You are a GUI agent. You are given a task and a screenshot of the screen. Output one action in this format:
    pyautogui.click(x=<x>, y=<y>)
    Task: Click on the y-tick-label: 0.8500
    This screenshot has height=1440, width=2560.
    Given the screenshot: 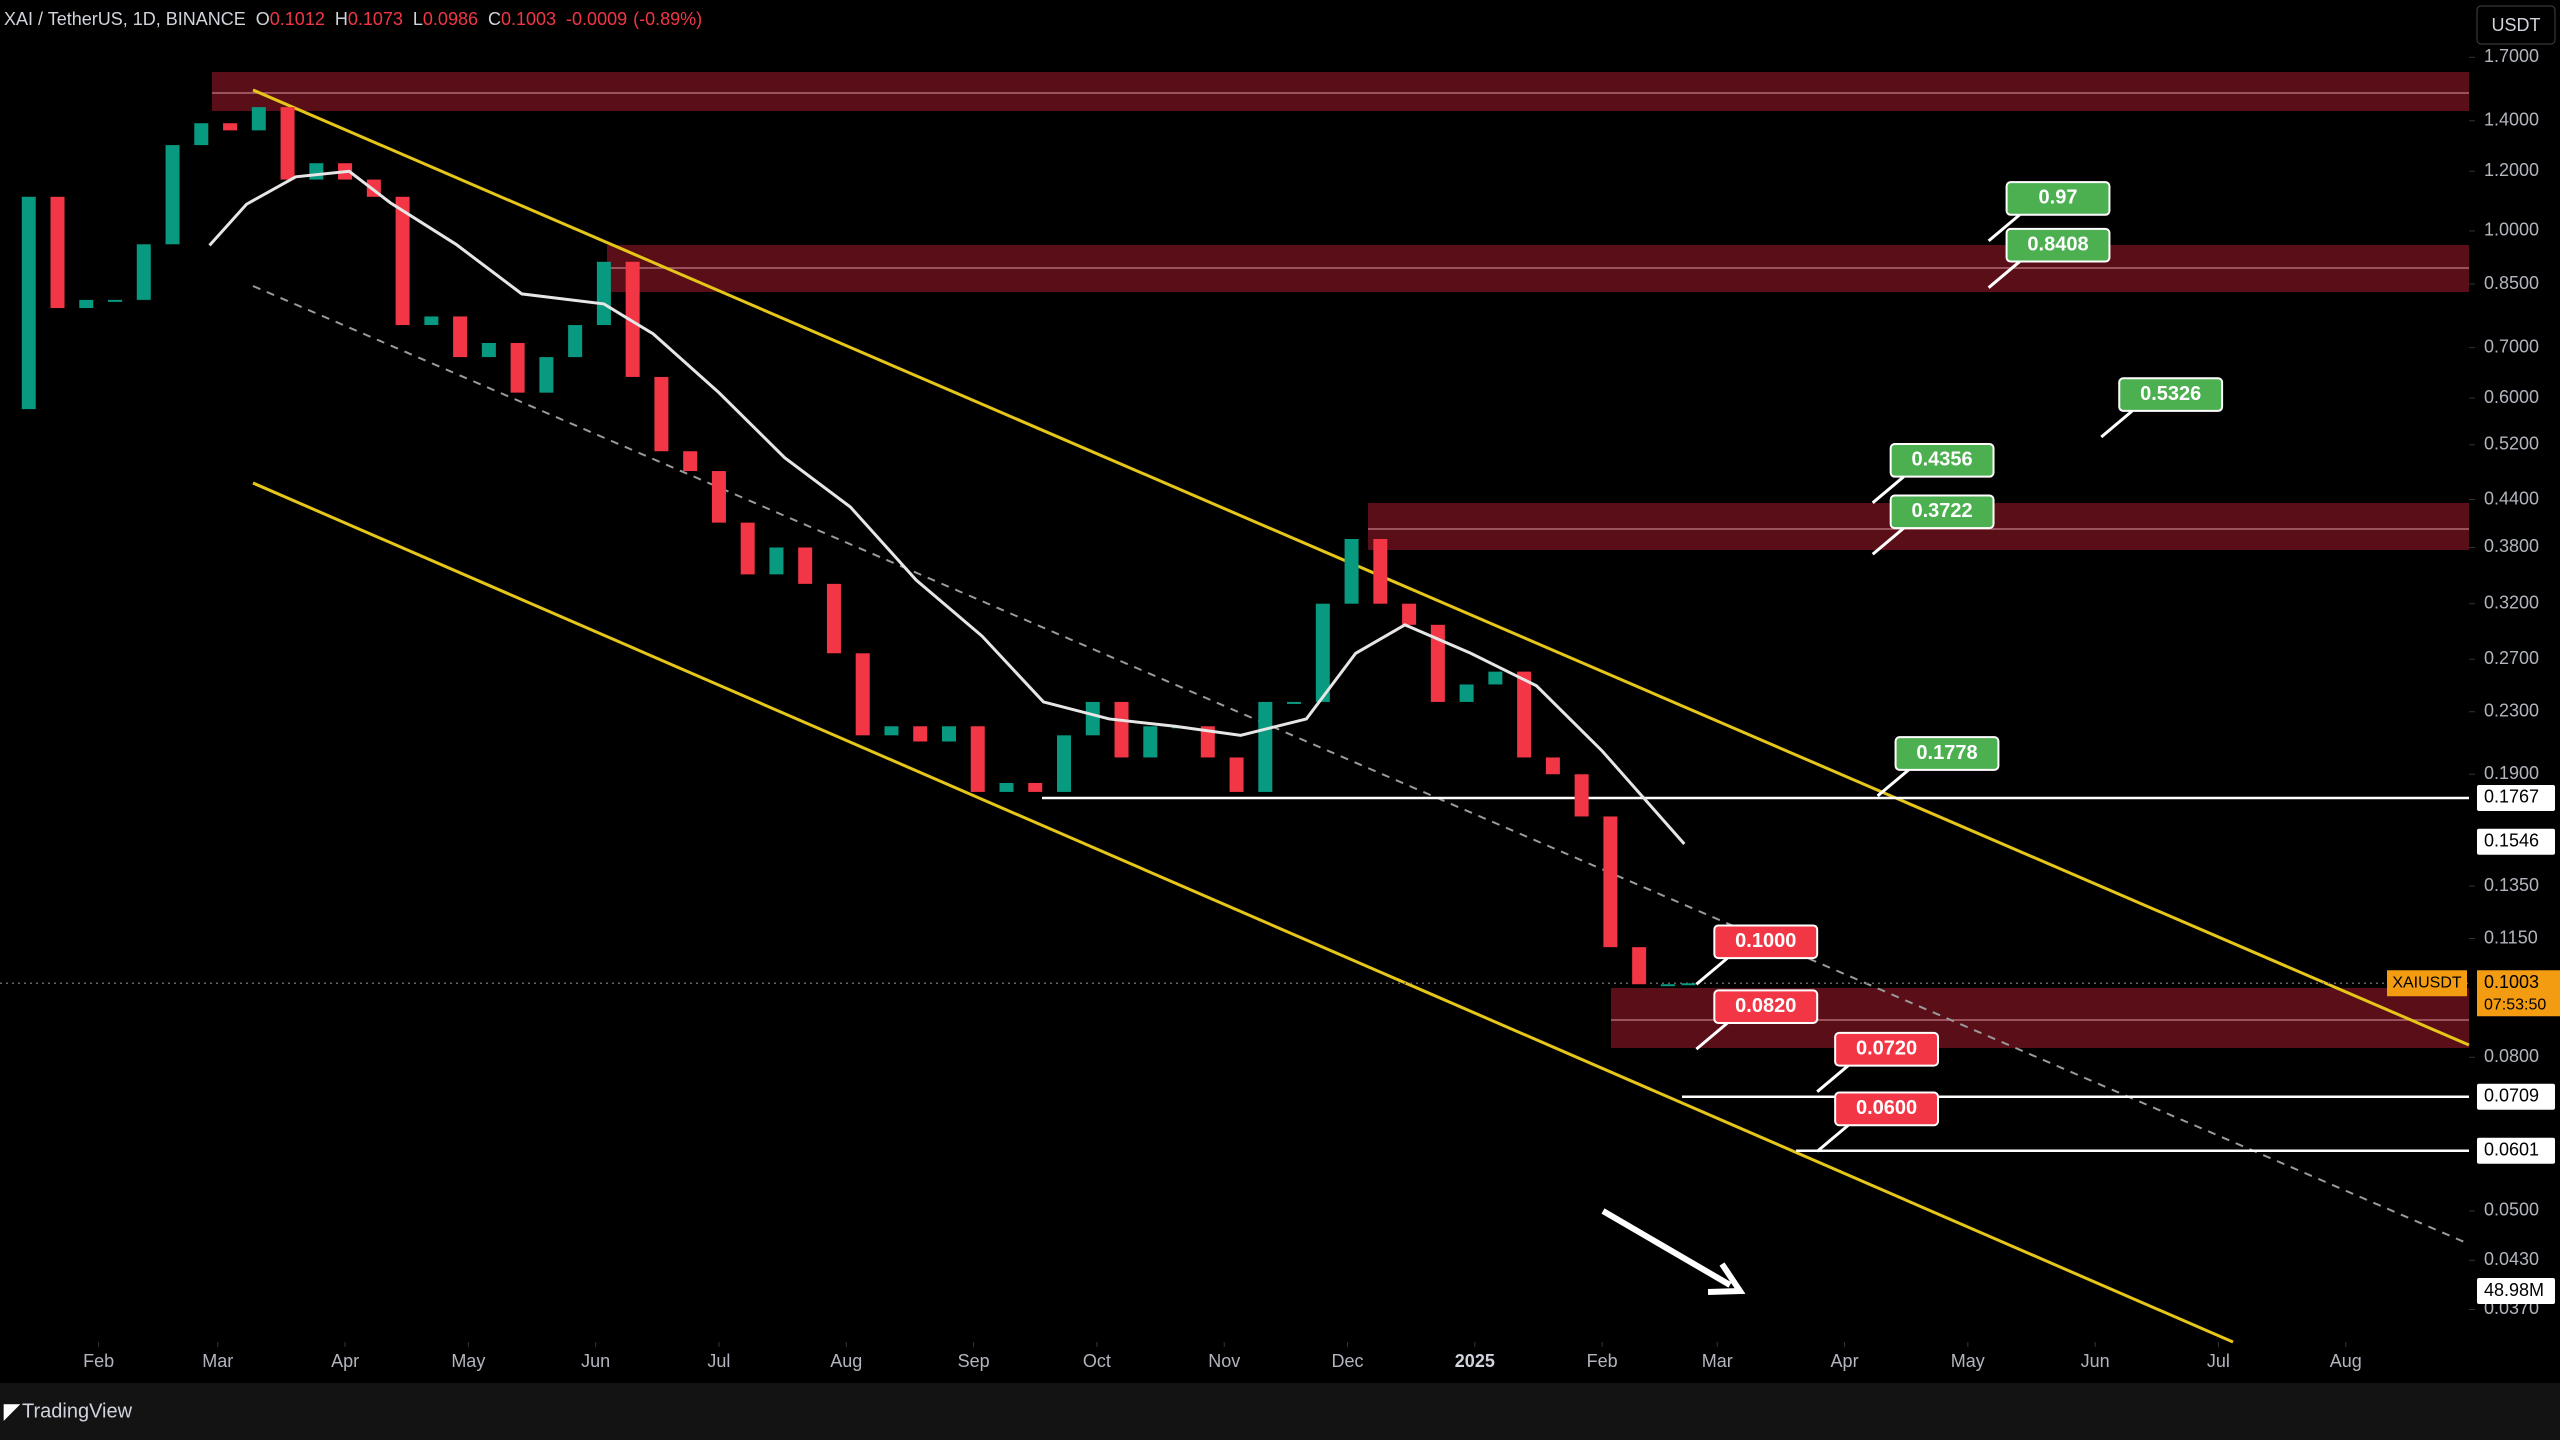 What is the action you would take?
    pyautogui.click(x=2511, y=283)
    